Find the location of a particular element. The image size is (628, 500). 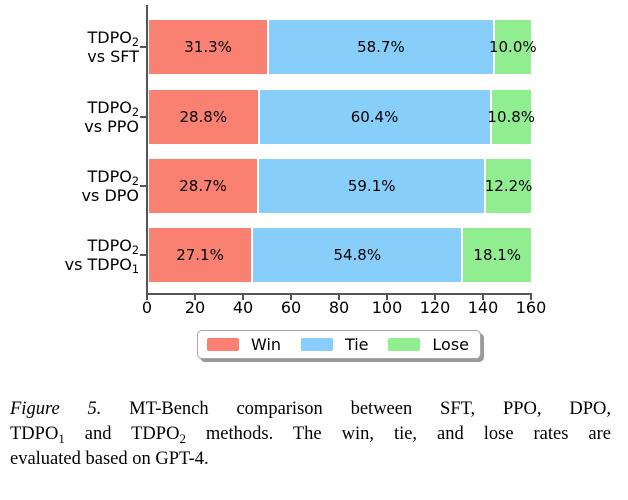

text-segment: vs TDPO is located at coordinates (98, 264).